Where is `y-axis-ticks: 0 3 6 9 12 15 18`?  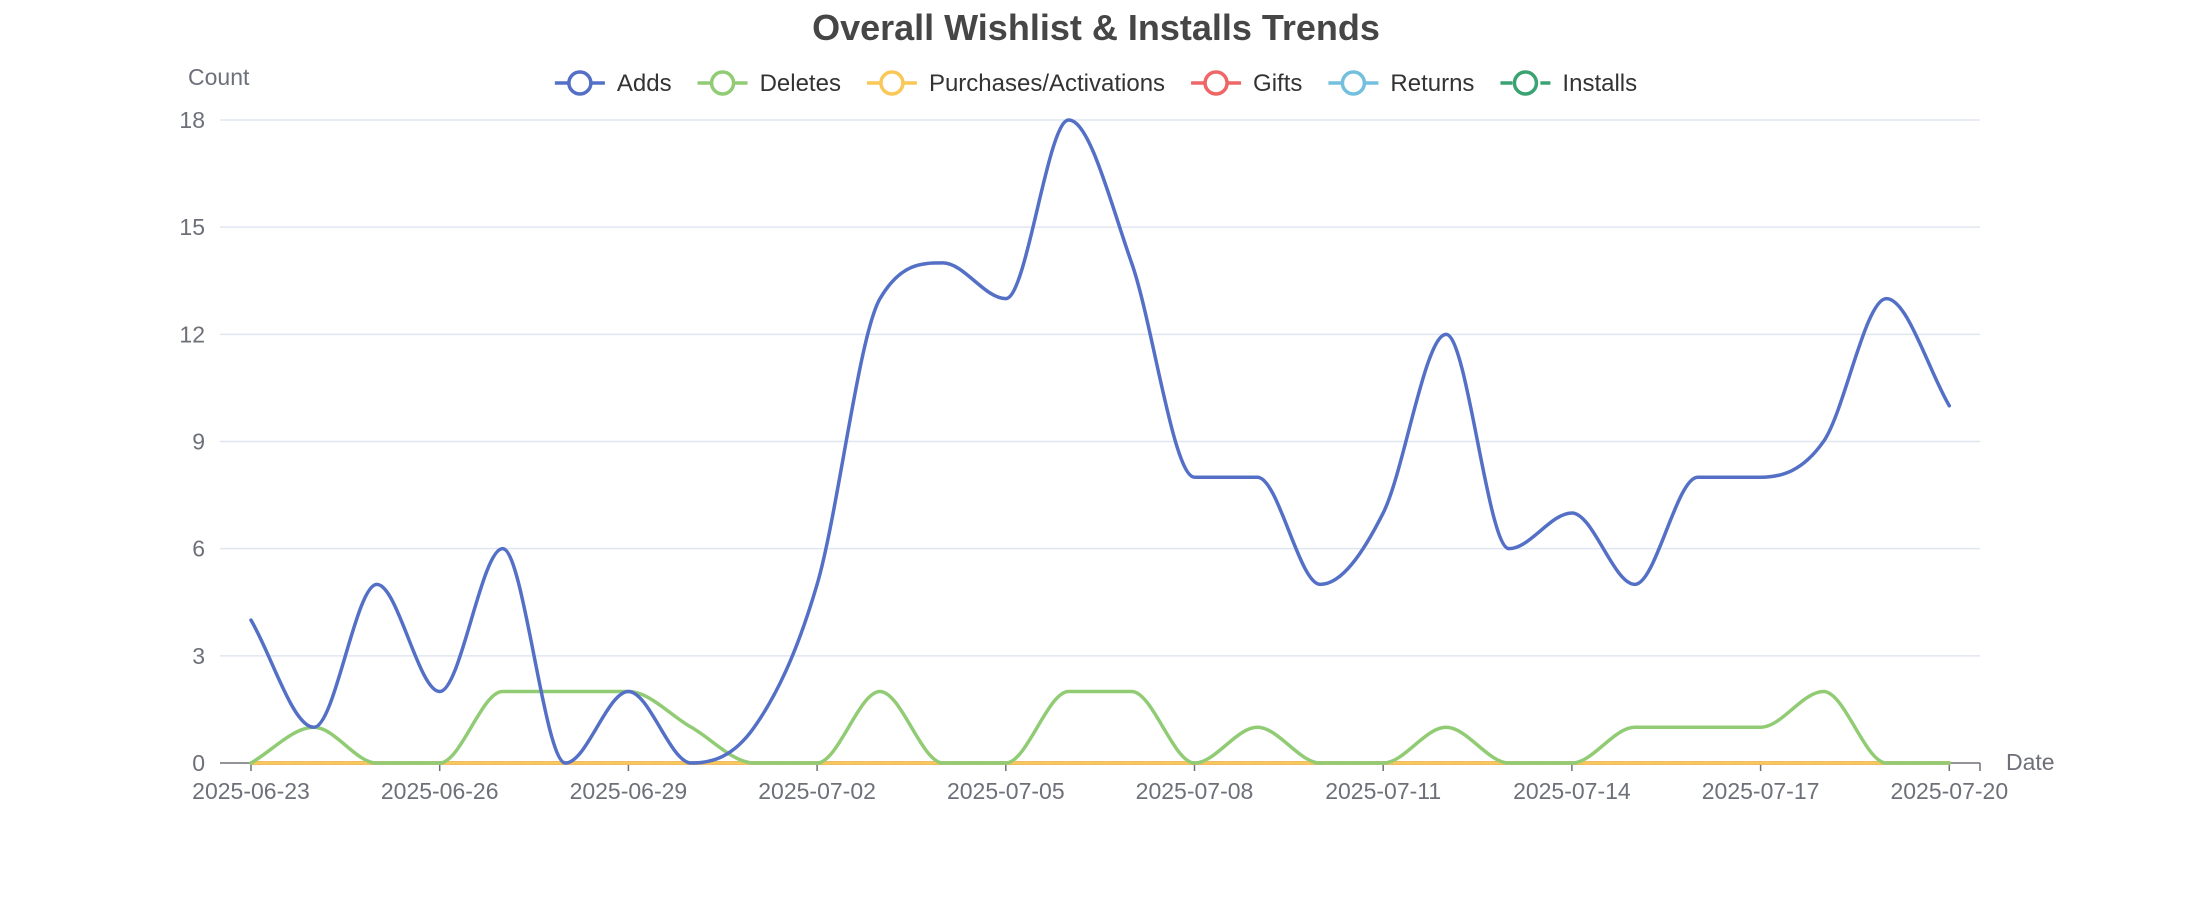 y-axis-ticks: 0 3 6 9 12 15 18 is located at coordinates (192, 441).